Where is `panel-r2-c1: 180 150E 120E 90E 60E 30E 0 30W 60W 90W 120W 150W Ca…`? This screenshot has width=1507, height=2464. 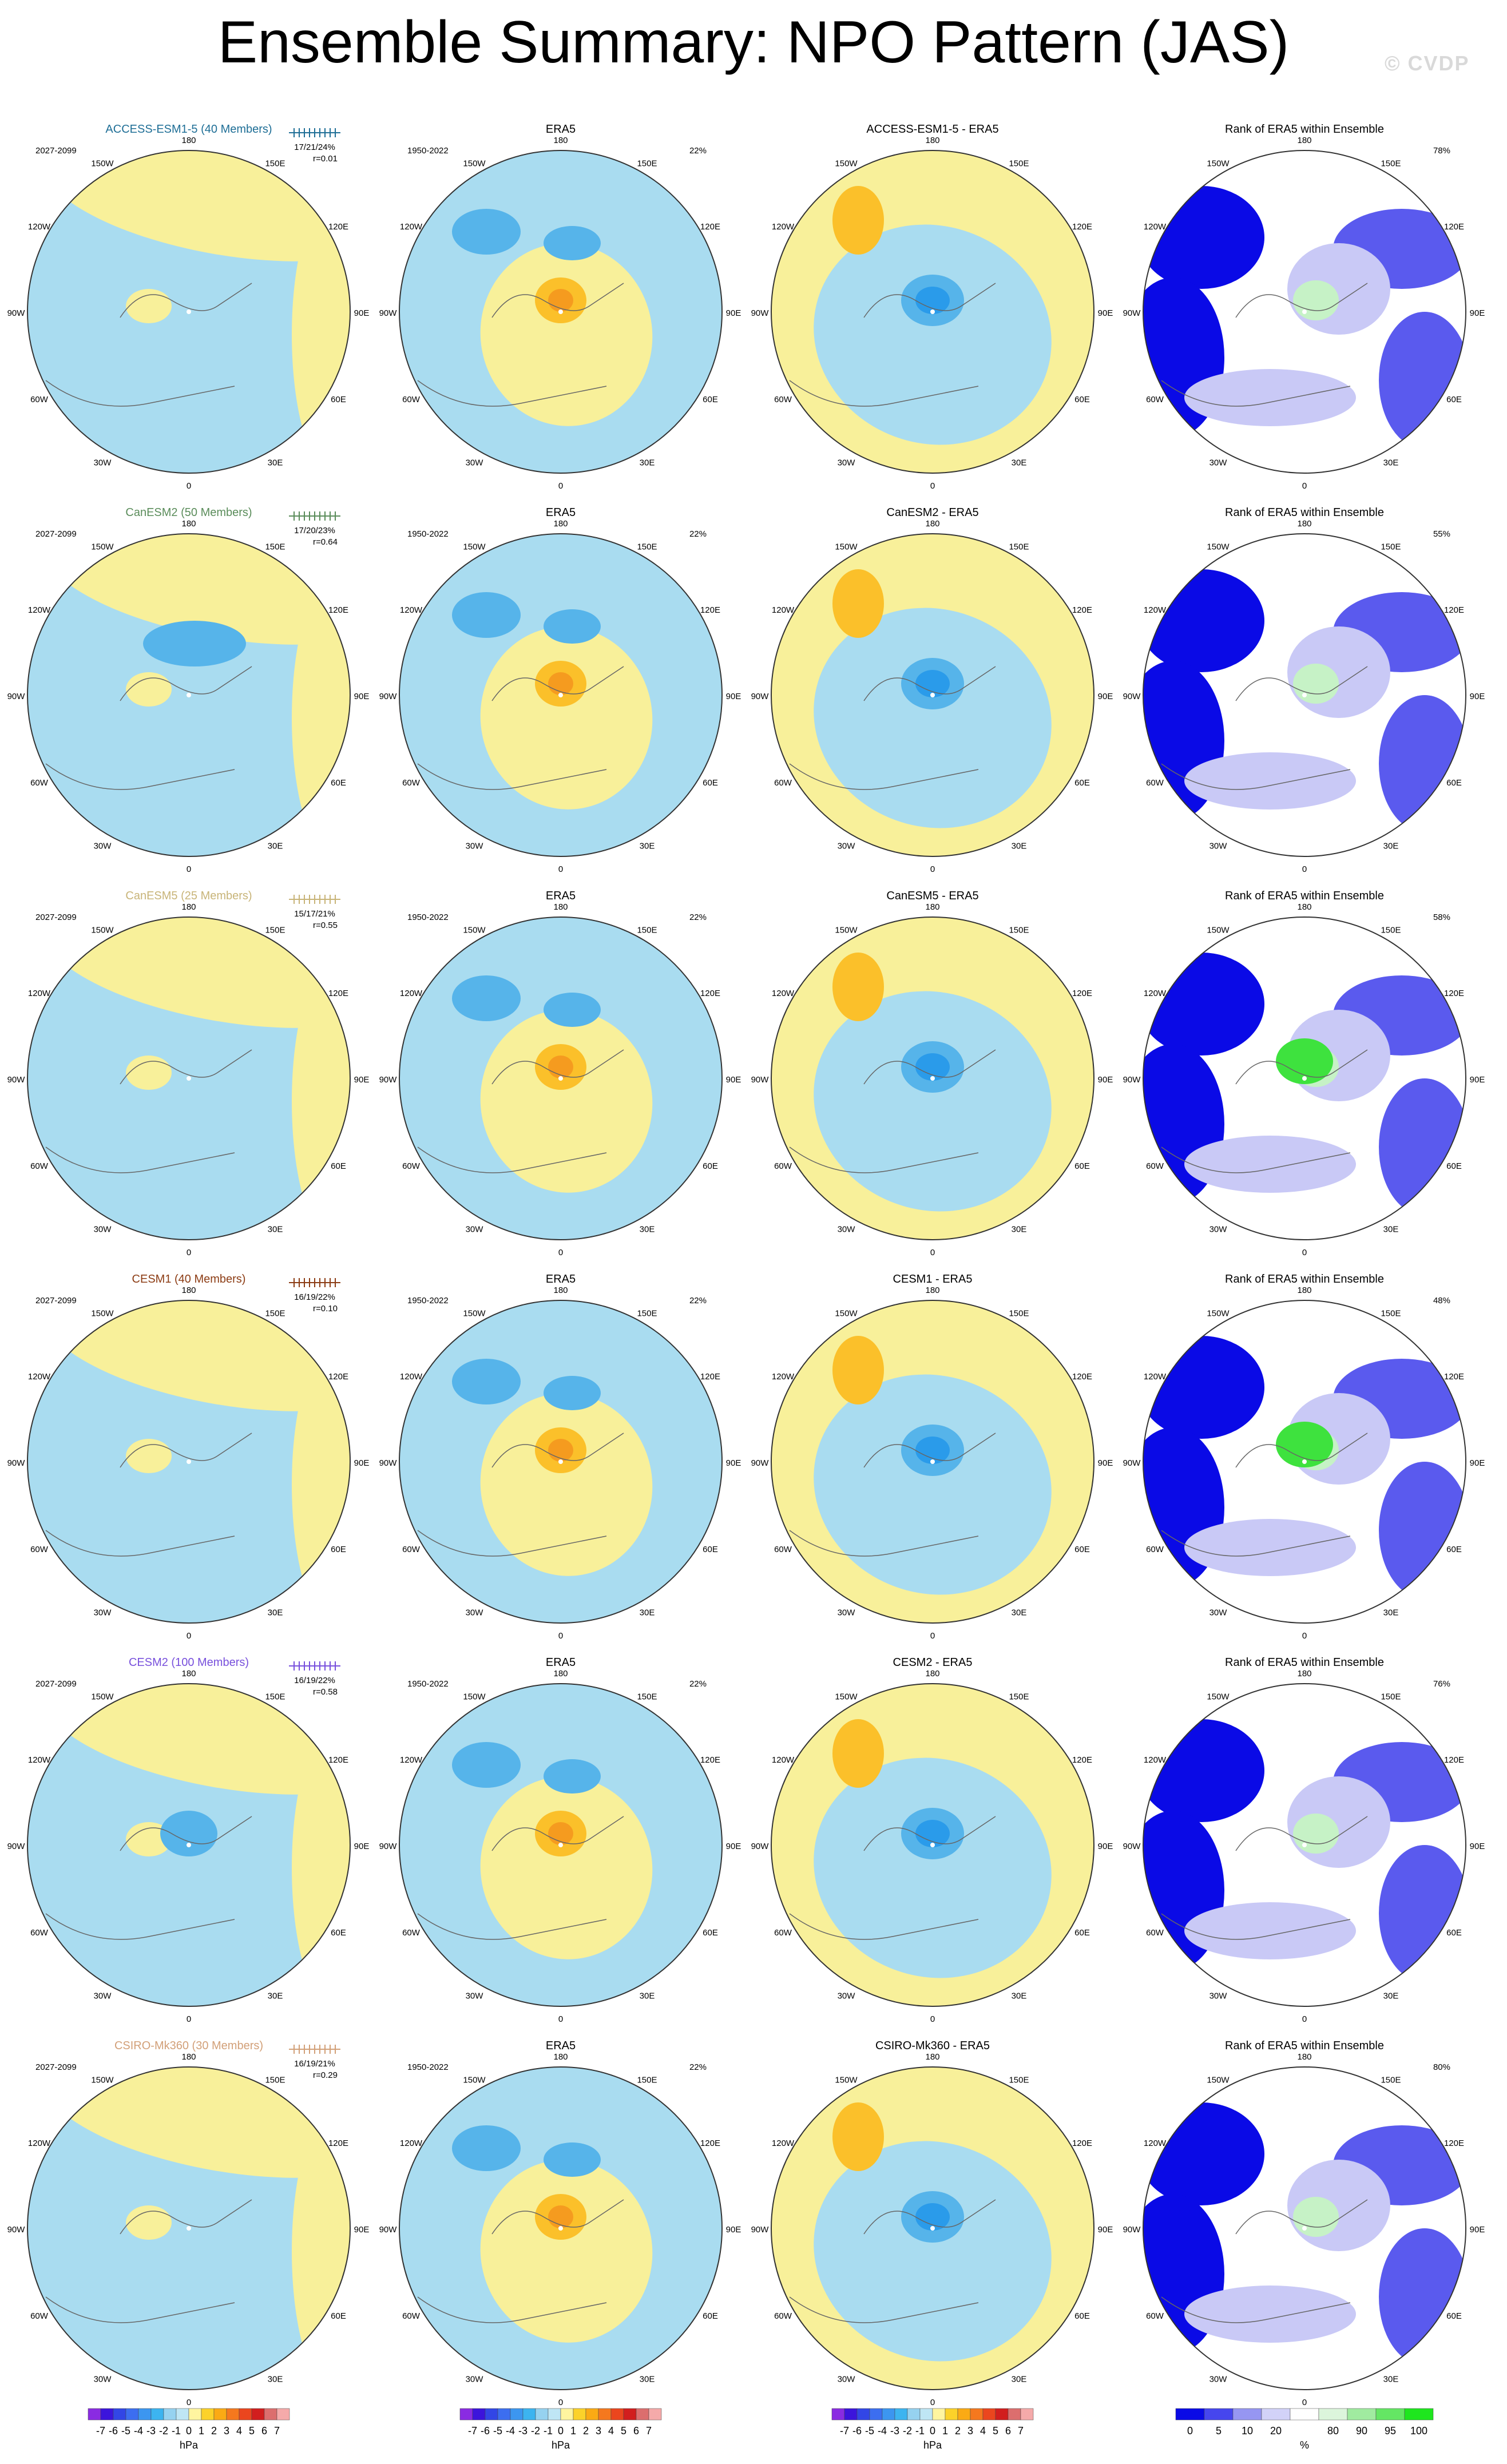
panel-r2-c1: 180 150E 120E 90E 60E 30E 0 30W 60W 90W 120W 150W Ca… is located at coordinates (188, 690).